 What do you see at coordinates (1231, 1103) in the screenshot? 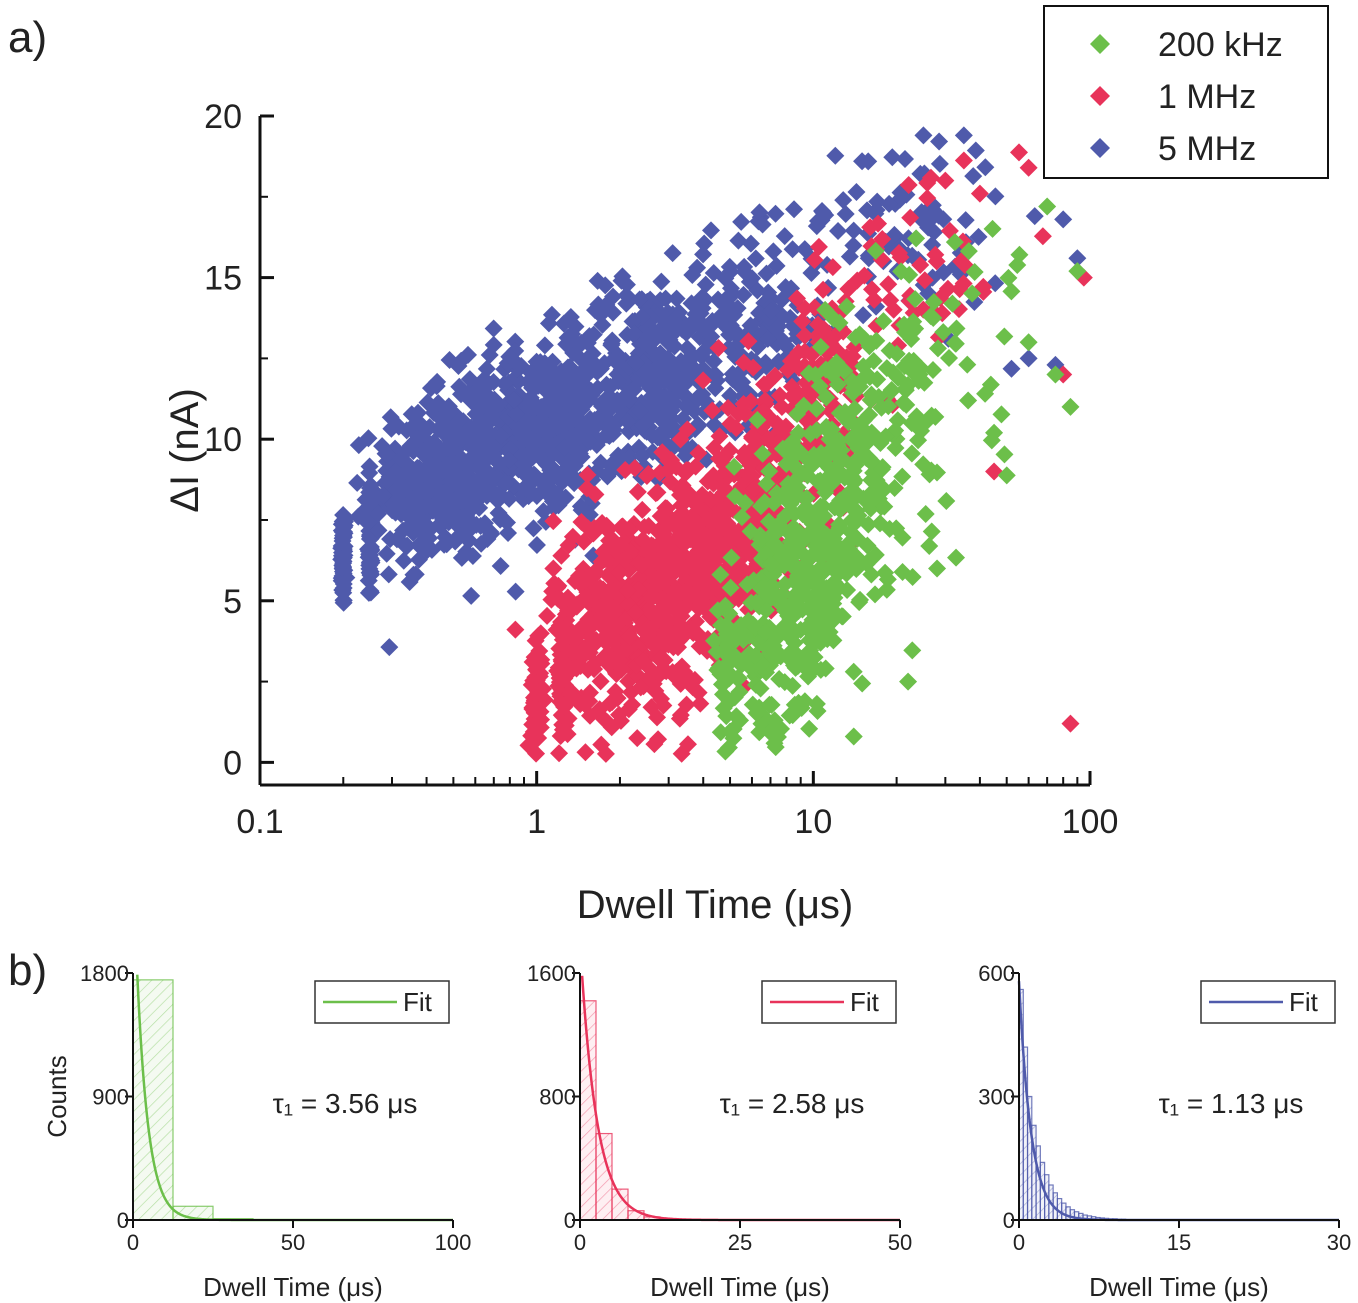
I see `tau-annotation: τ₁ = 1.13 μs` at bounding box center [1231, 1103].